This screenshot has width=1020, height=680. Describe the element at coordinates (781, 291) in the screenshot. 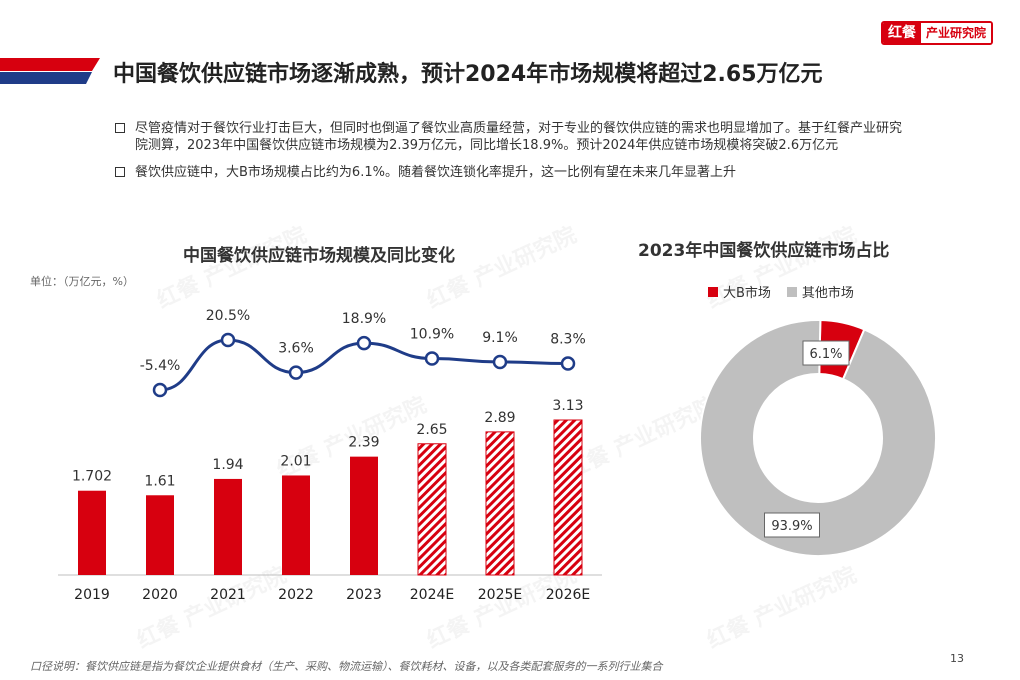

I see `donut-legend: 大B市场 其他市场` at that location.